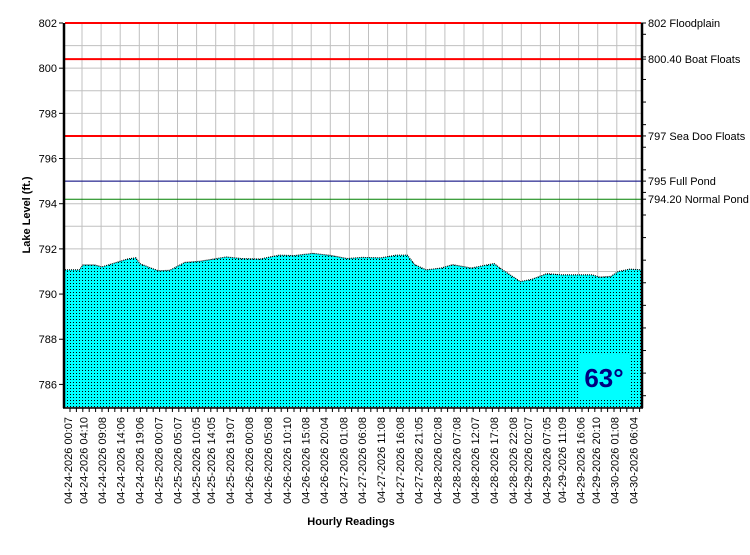 This screenshot has height=555, width=750. Describe the element at coordinates (582, 460) in the screenshot. I see `x-tick-label: 04-29-2026 16:06` at that location.